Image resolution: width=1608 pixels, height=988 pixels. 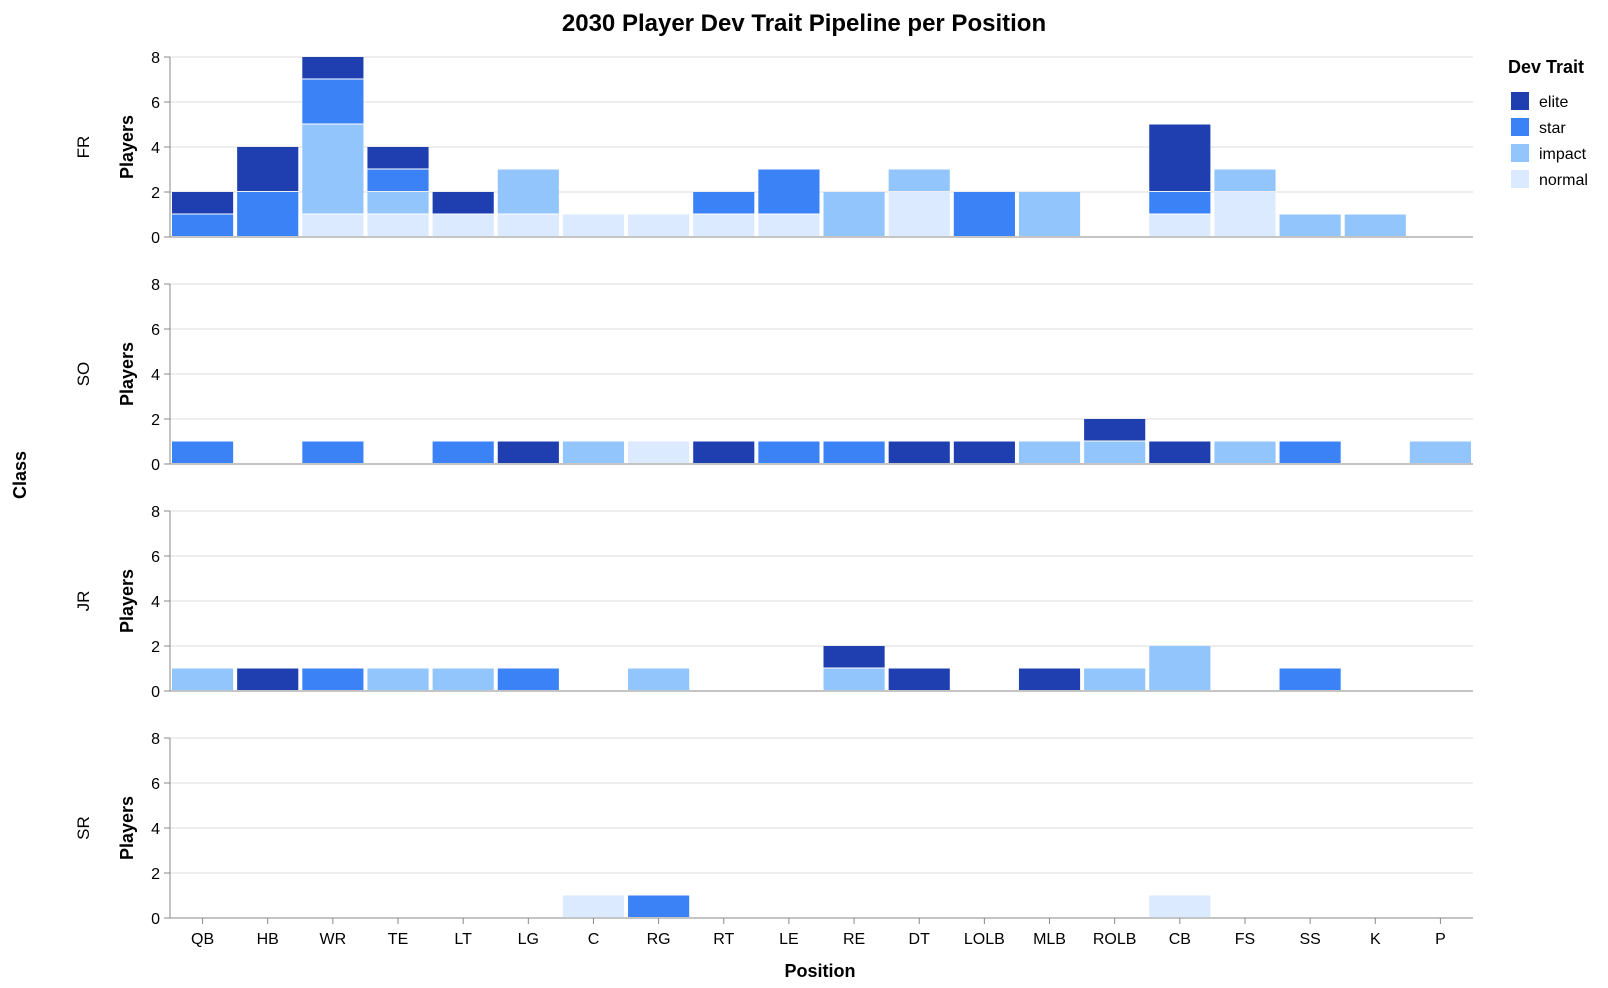 What do you see at coordinates (1375, 939) in the screenshot?
I see `x-tick-label: K` at bounding box center [1375, 939].